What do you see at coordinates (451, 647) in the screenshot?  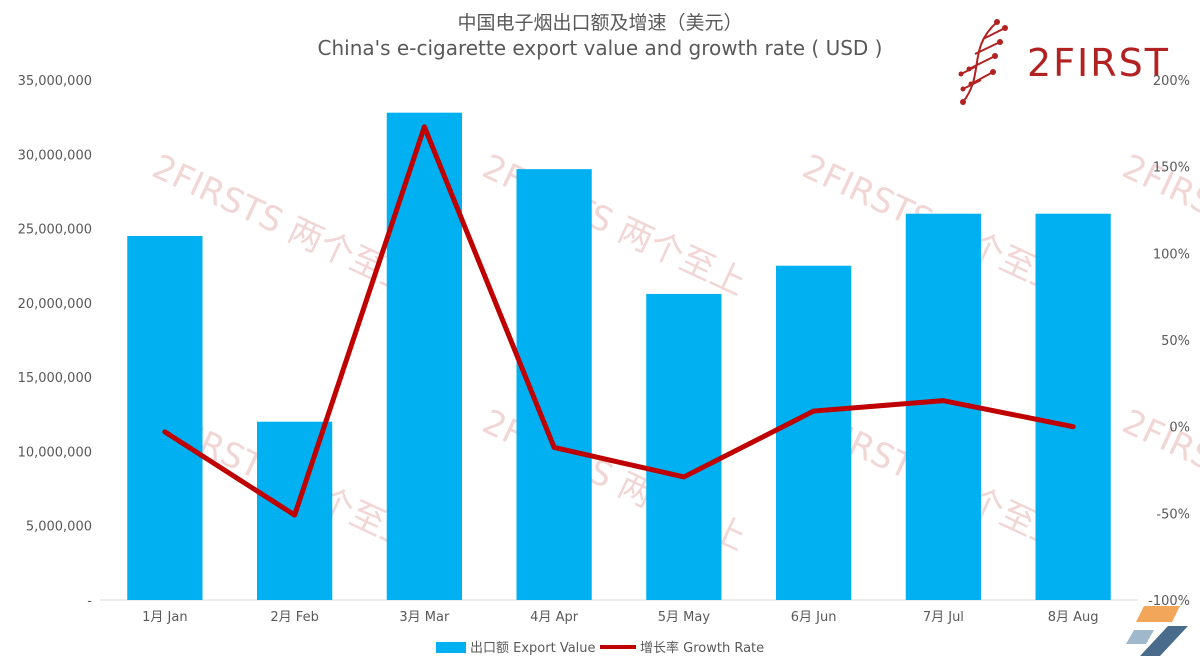 I see `legend-swatch-export` at bounding box center [451, 647].